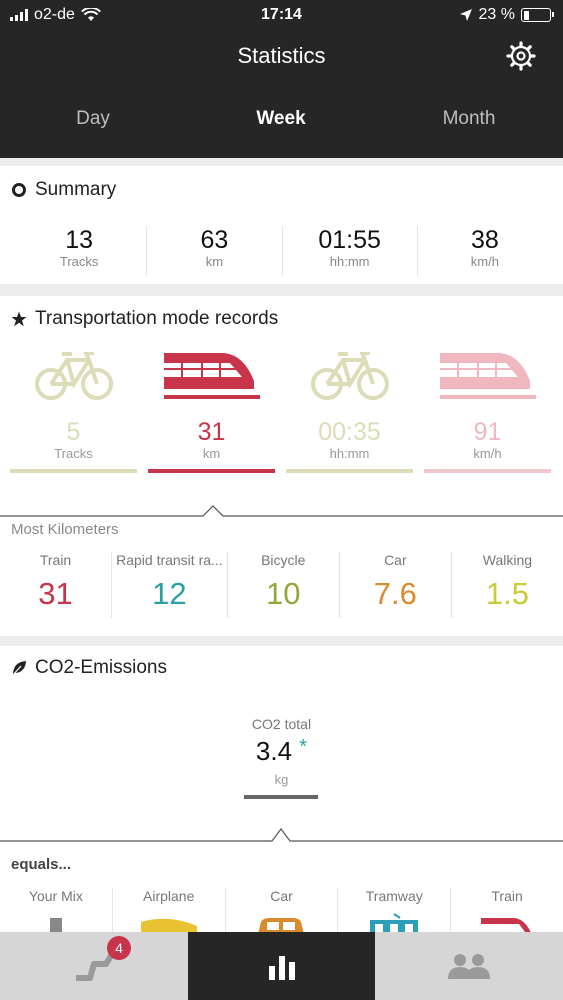 The width and height of the screenshot is (563, 1000). Describe the element at coordinates (274, 751) in the screenshot. I see `co2-value-number: 3.4` at that location.